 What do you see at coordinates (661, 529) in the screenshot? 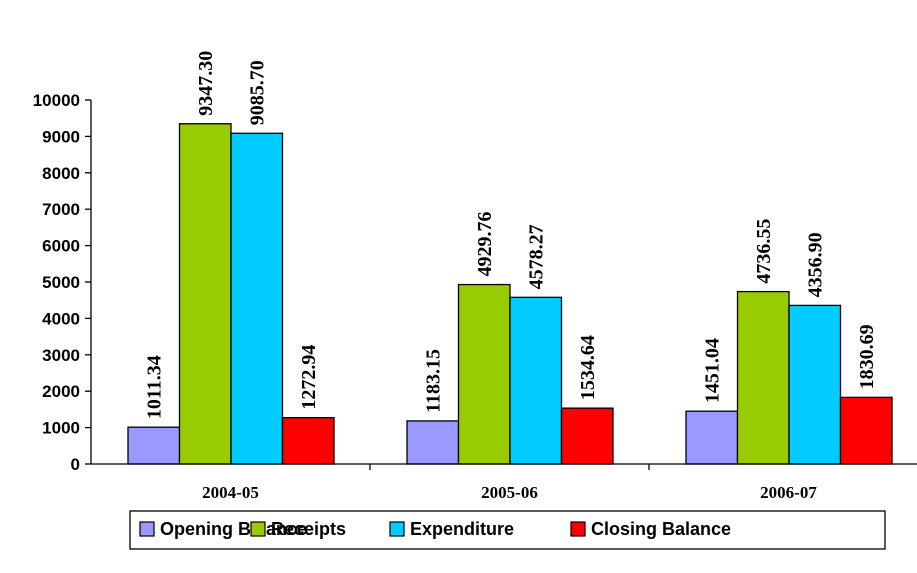
I see `legend-label: Closing Balance` at bounding box center [661, 529].